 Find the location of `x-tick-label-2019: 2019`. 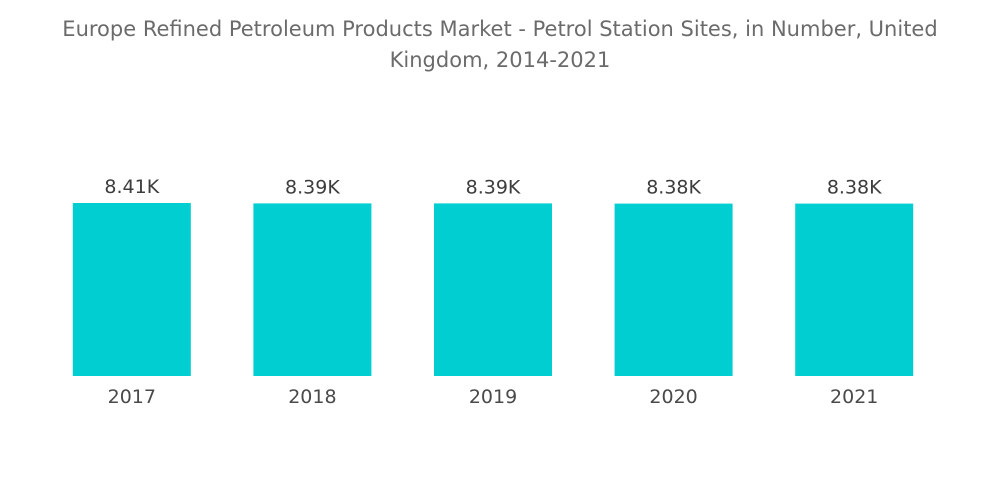

x-tick-label-2019: 2019 is located at coordinates (493, 397).